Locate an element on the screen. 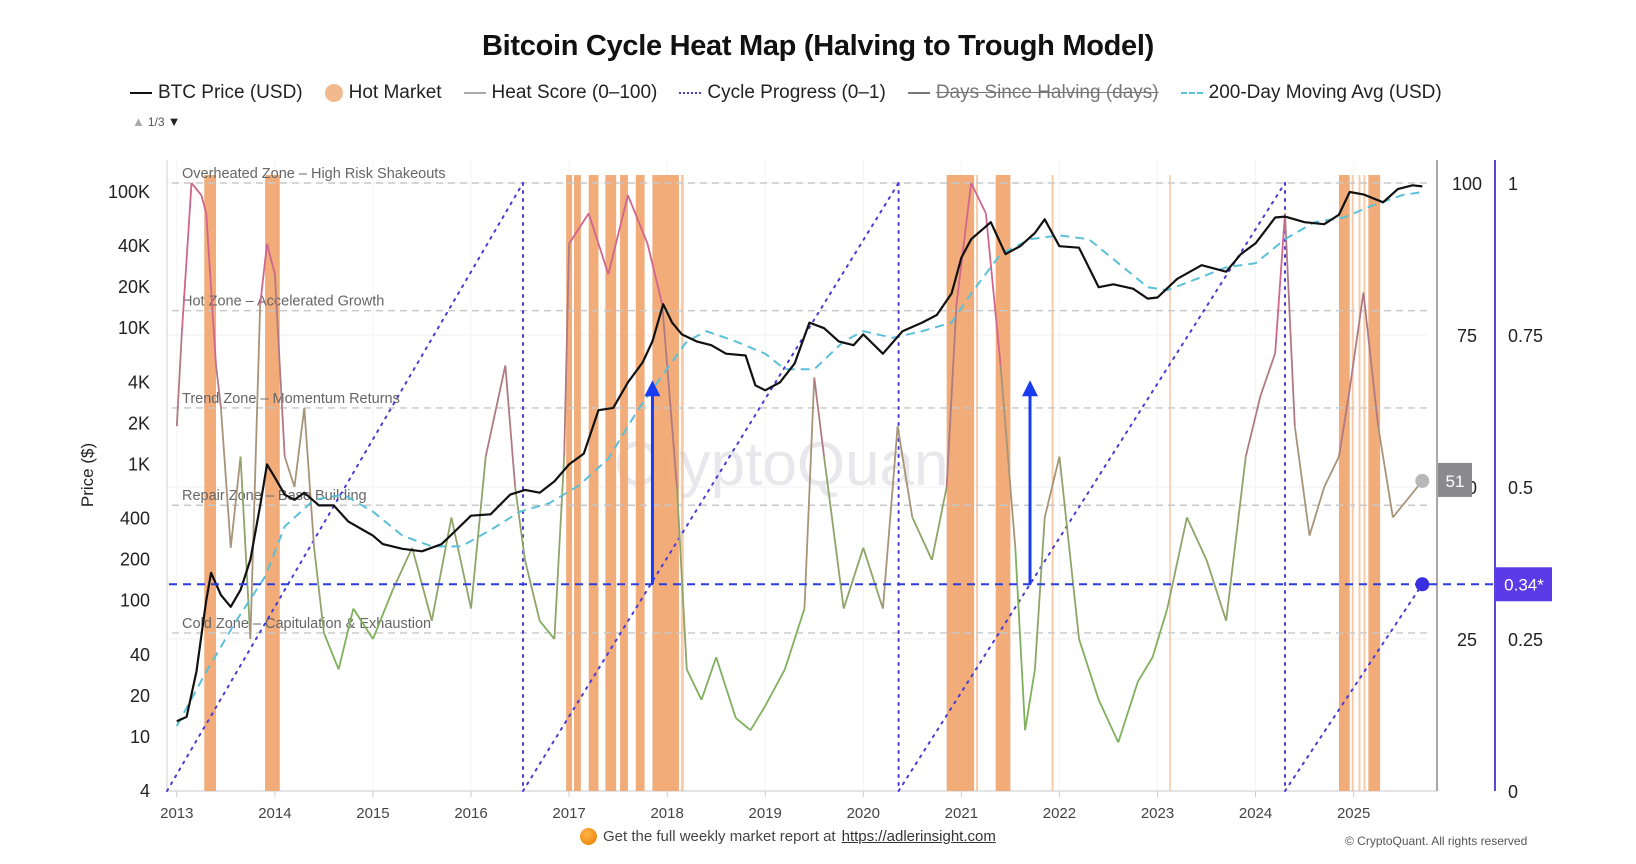 This screenshot has width=1636, height=864. legend-item: Heat Score (0–100) is located at coordinates (560, 93).